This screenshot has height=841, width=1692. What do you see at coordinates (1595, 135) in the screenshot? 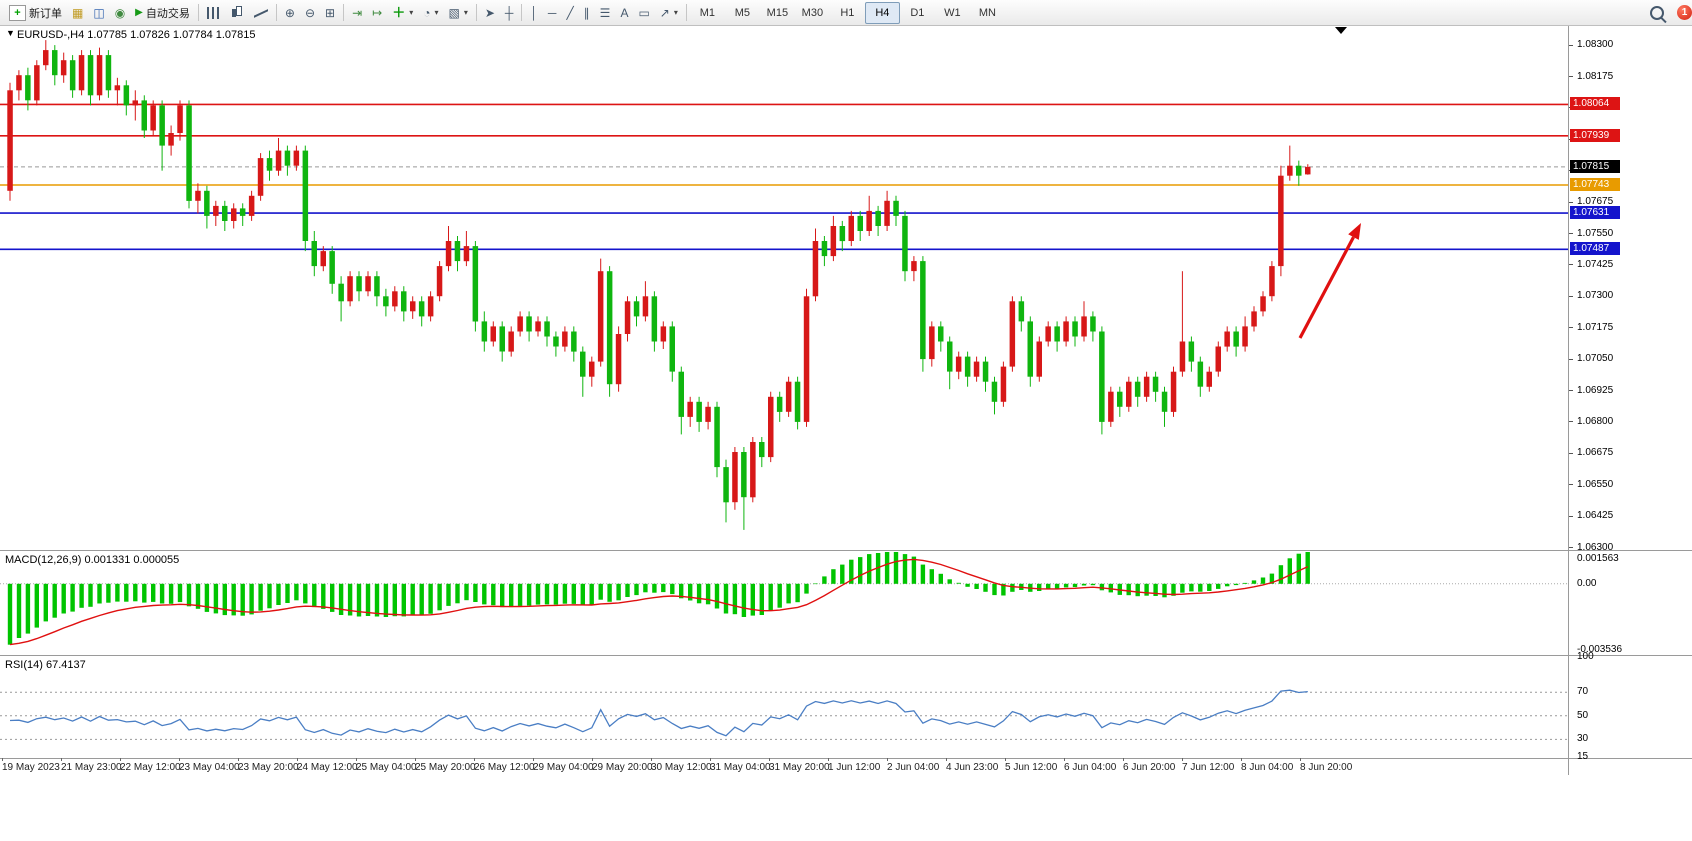
I see `level-price-box: 1.07939` at bounding box center [1595, 135].